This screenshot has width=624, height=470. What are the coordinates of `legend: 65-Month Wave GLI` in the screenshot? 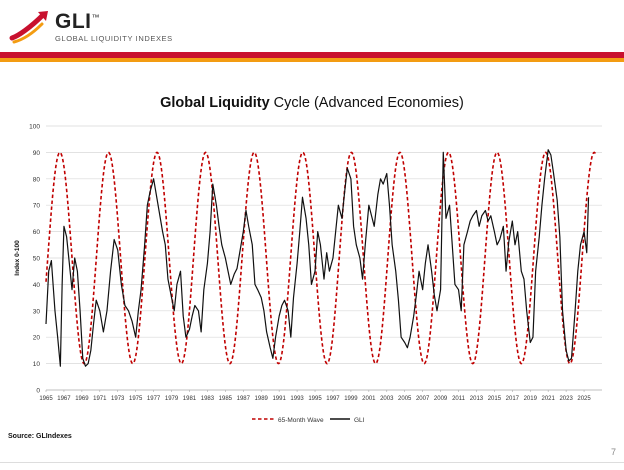 It's located at (308, 420).